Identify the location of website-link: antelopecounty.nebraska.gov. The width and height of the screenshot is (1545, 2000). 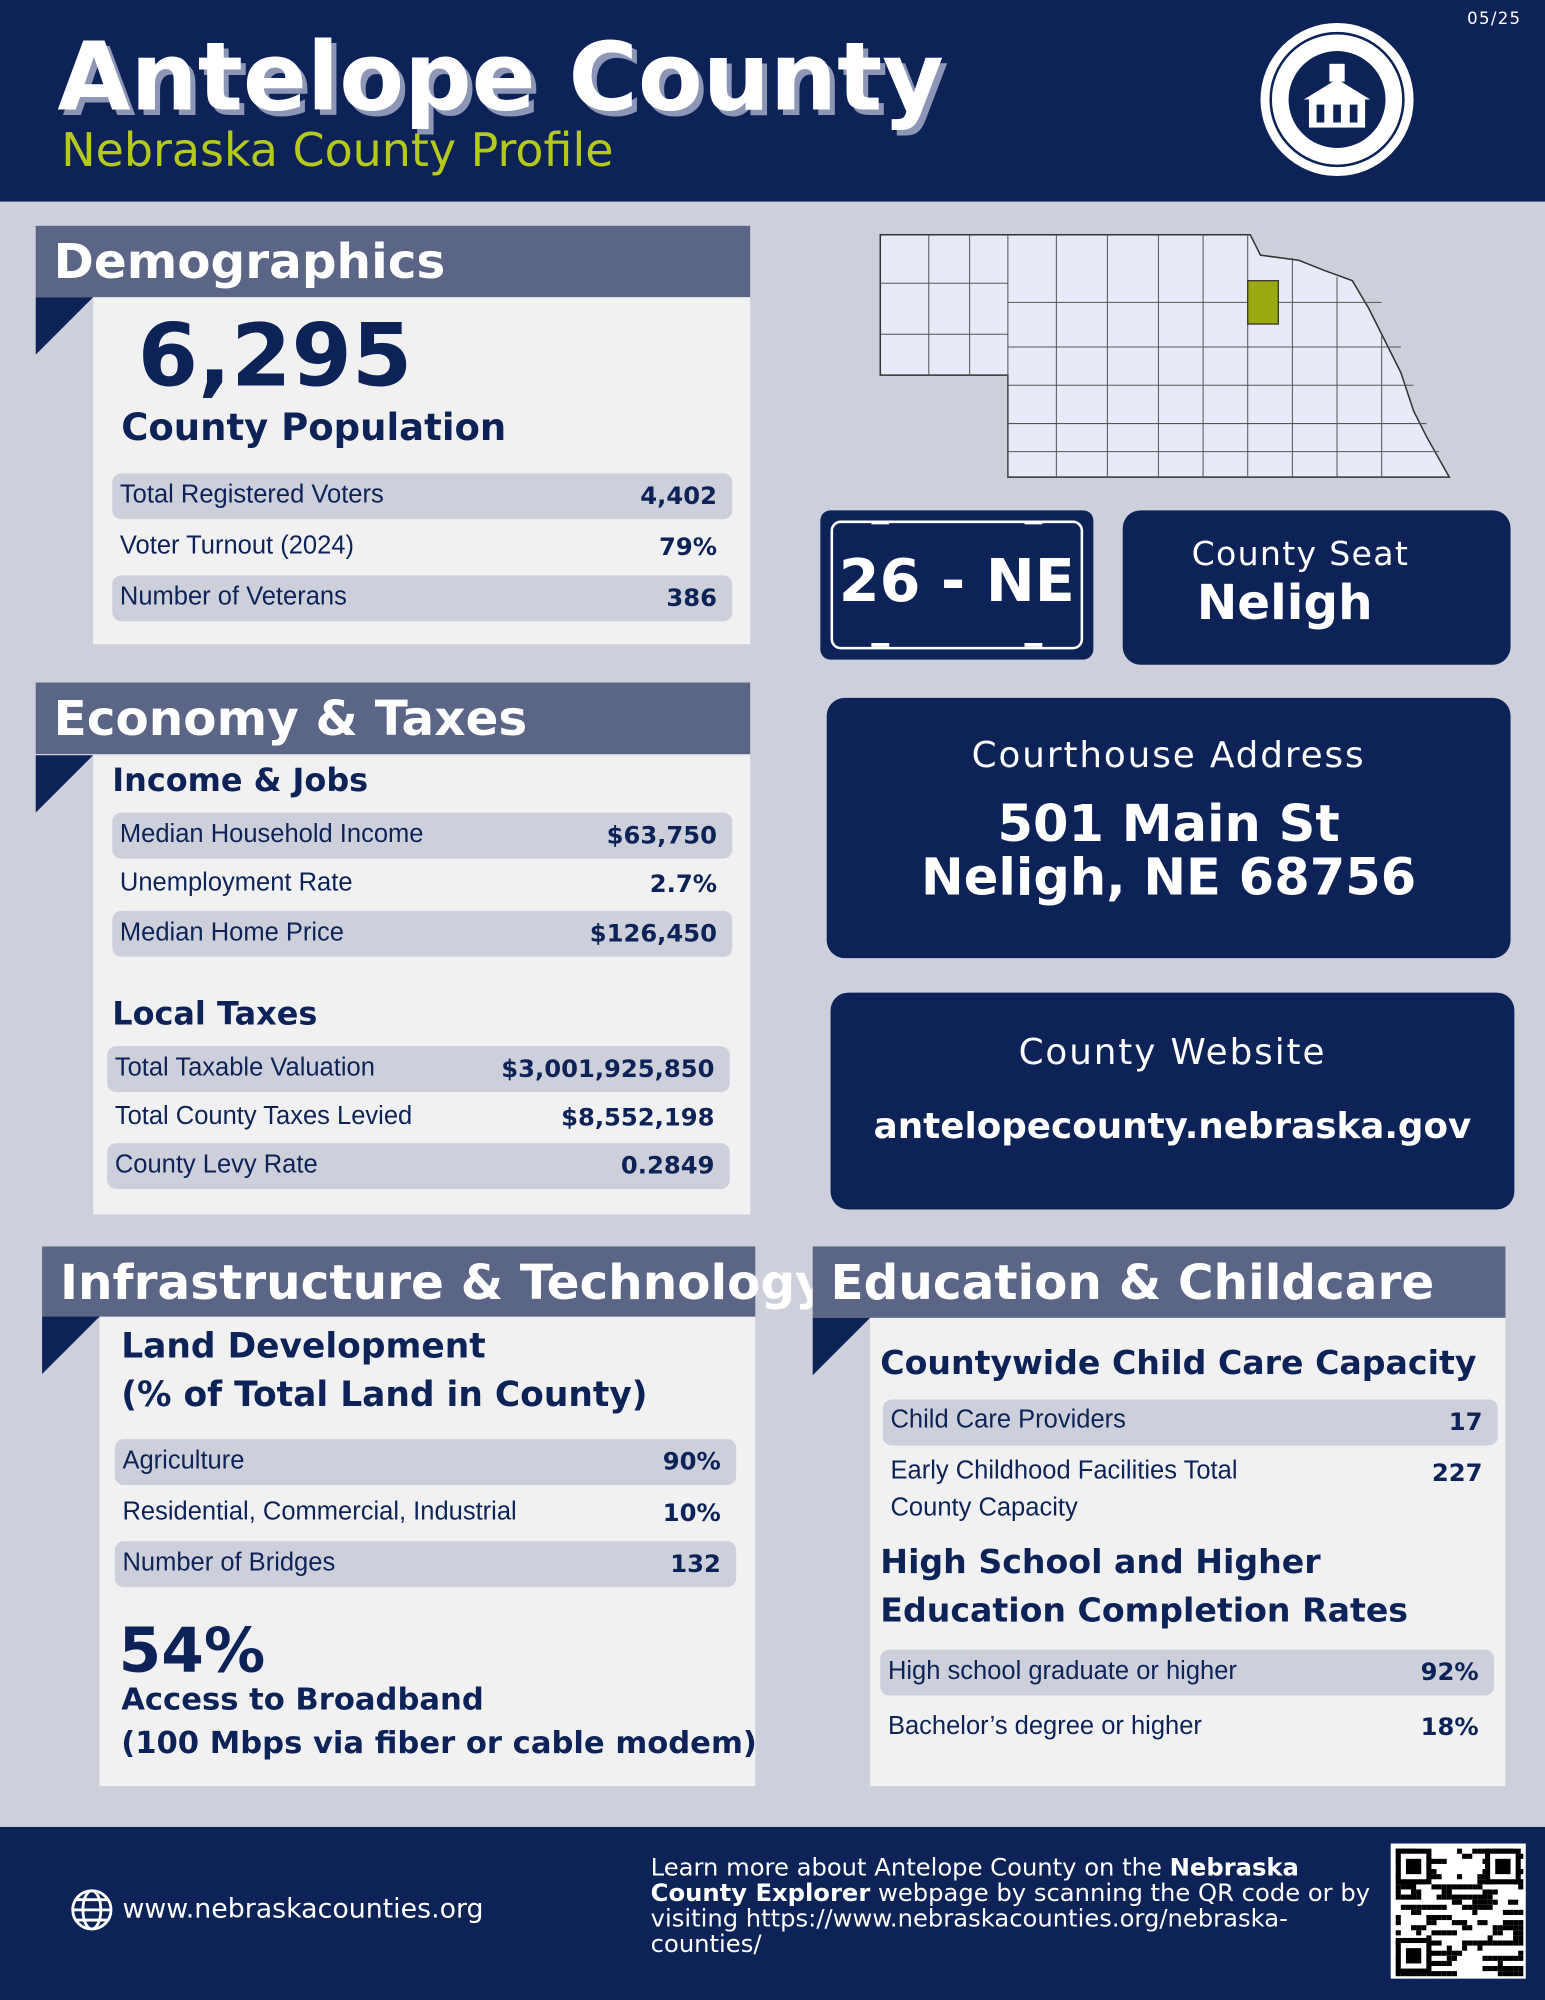
(1172, 1125).